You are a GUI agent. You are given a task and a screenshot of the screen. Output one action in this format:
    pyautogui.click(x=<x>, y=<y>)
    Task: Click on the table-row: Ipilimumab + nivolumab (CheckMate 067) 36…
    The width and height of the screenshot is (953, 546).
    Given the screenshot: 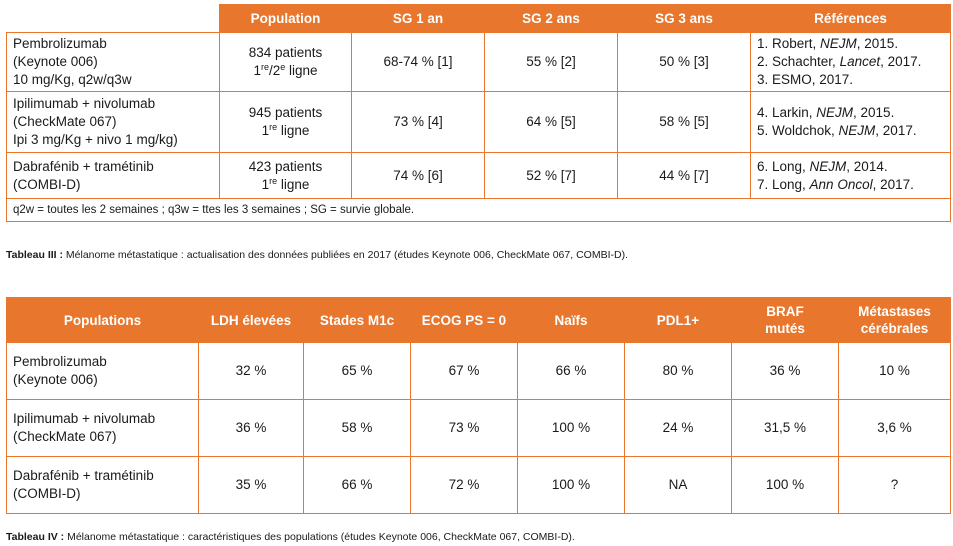 What is the action you would take?
    pyautogui.click(x=478, y=428)
    